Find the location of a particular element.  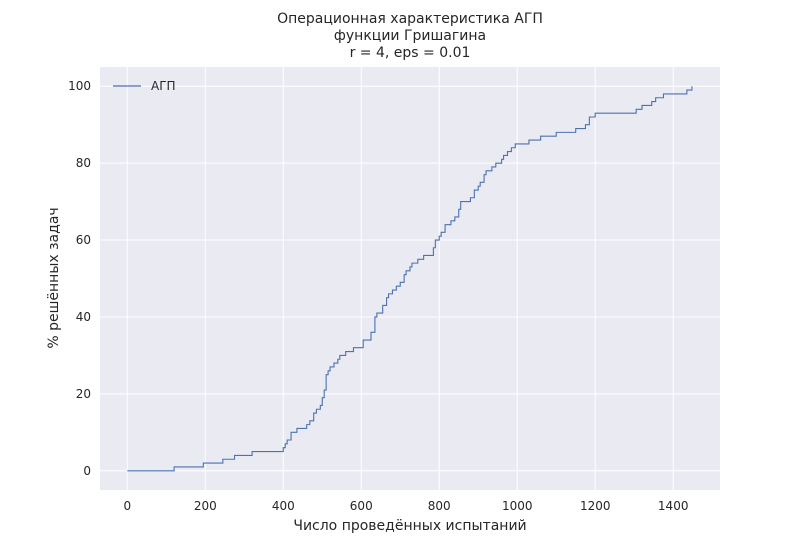

y-tick-label: 80 is located at coordinates (83, 163).